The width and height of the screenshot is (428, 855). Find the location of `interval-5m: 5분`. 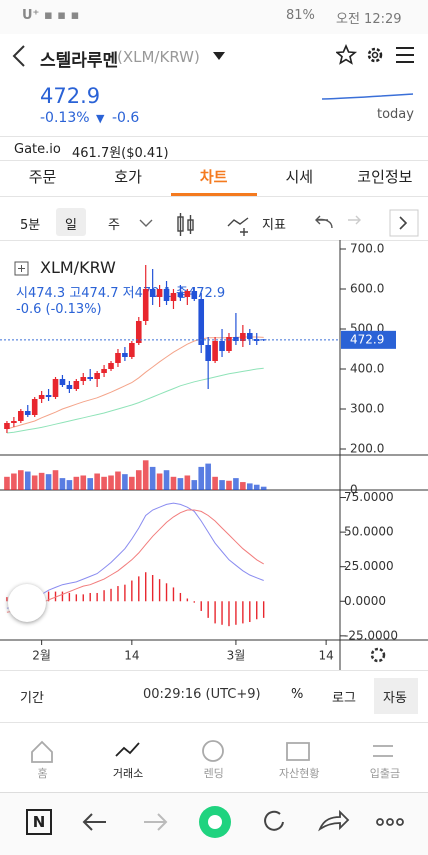

interval-5m: 5분 is located at coordinates (30, 225).